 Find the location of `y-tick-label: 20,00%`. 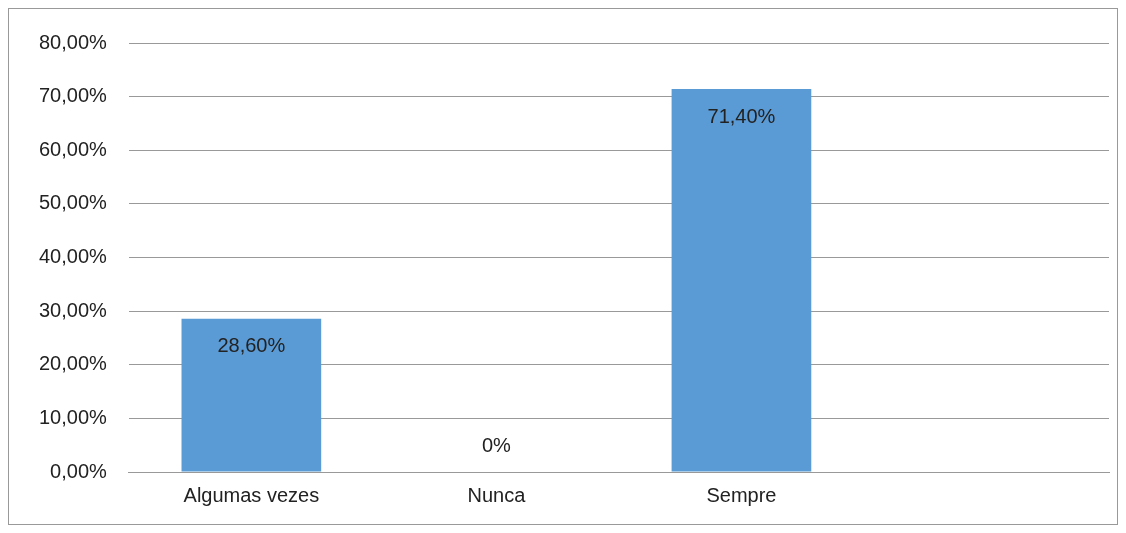

y-tick-label: 20,00% is located at coordinates (73, 363).